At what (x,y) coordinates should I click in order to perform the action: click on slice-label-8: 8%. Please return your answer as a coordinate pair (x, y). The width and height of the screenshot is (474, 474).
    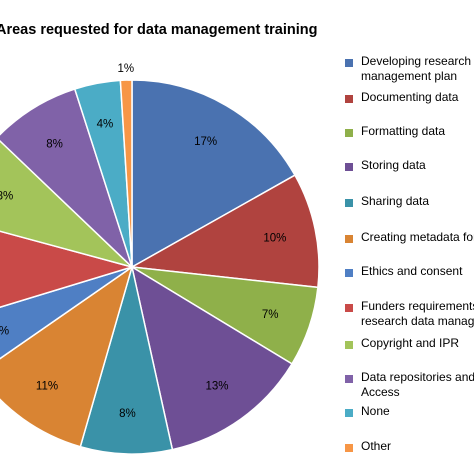
    Looking at the image, I should click on (6, 196).